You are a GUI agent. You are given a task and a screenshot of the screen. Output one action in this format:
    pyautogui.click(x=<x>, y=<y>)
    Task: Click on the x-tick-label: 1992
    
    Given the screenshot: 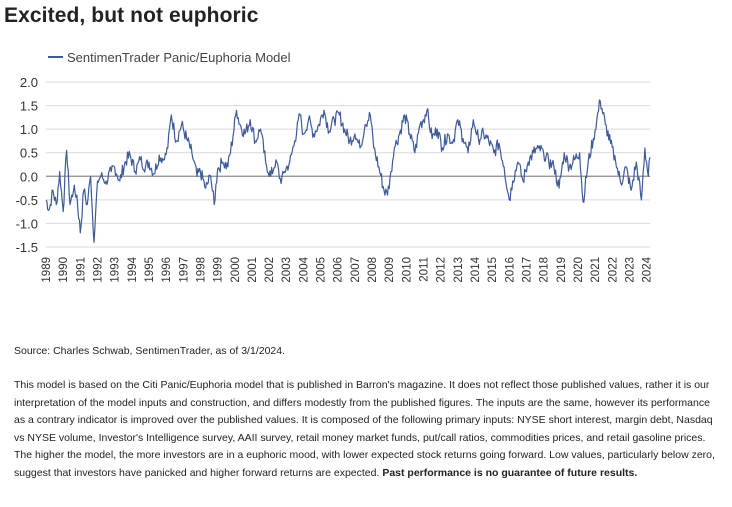 What is the action you would take?
    pyautogui.click(x=98, y=270)
    